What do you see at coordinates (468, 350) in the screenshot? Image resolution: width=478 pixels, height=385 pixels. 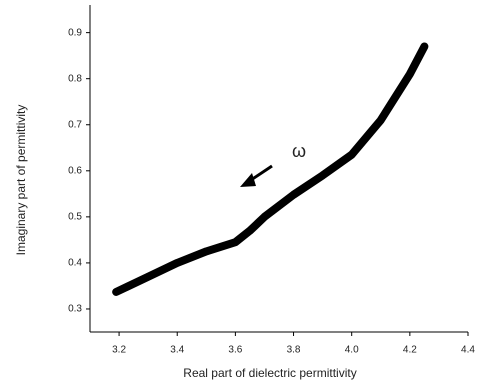 I see `x-tick-label: 4.4` at bounding box center [468, 350].